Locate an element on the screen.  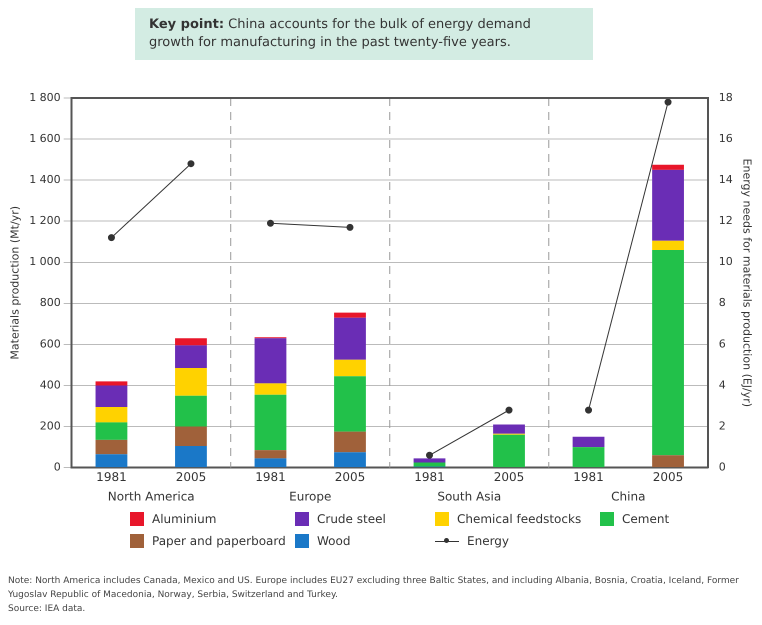
text: South Asia is located at coordinates (469, 497).